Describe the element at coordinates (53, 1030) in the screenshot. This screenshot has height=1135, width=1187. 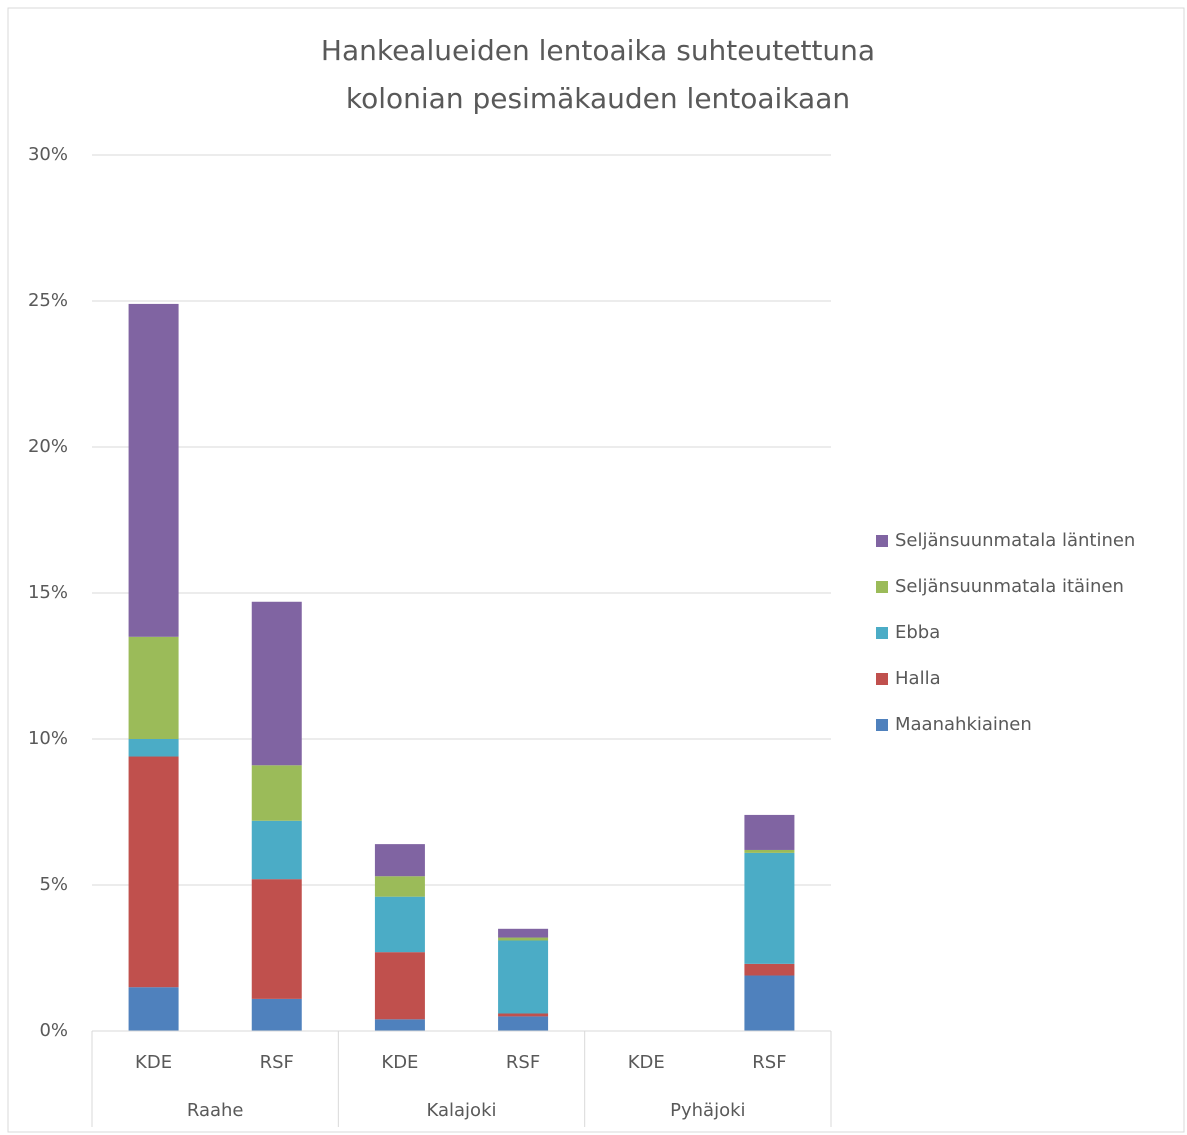
I see `y-tick-label: 0%` at that location.